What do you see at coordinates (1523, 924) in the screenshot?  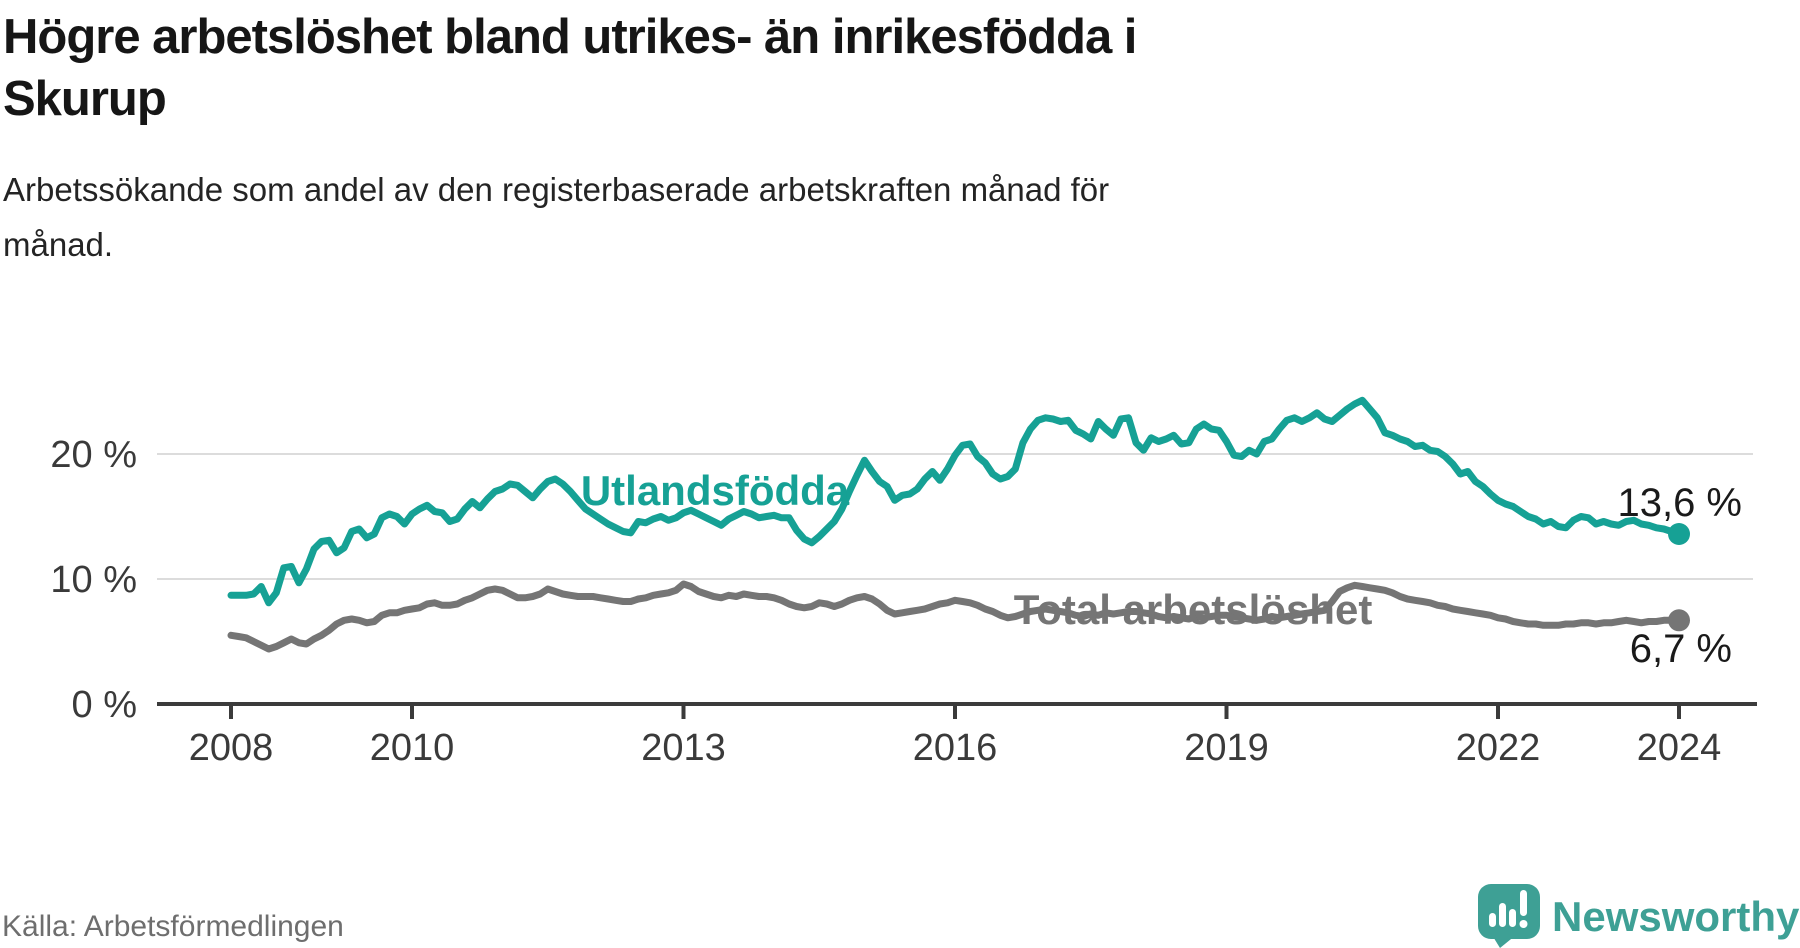 I see `logo-exclamation-dot` at bounding box center [1523, 924].